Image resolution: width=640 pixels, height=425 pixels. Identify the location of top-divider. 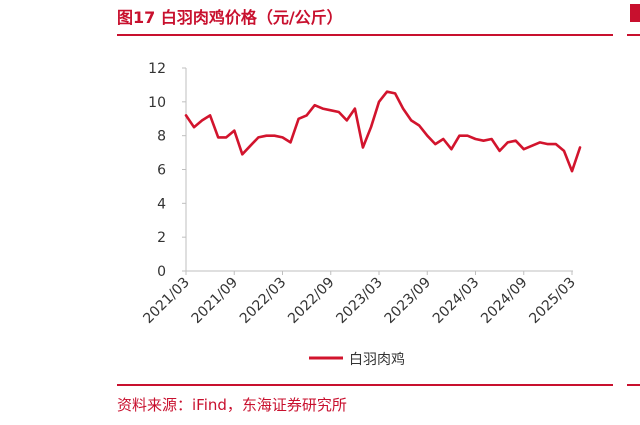
(365, 35).